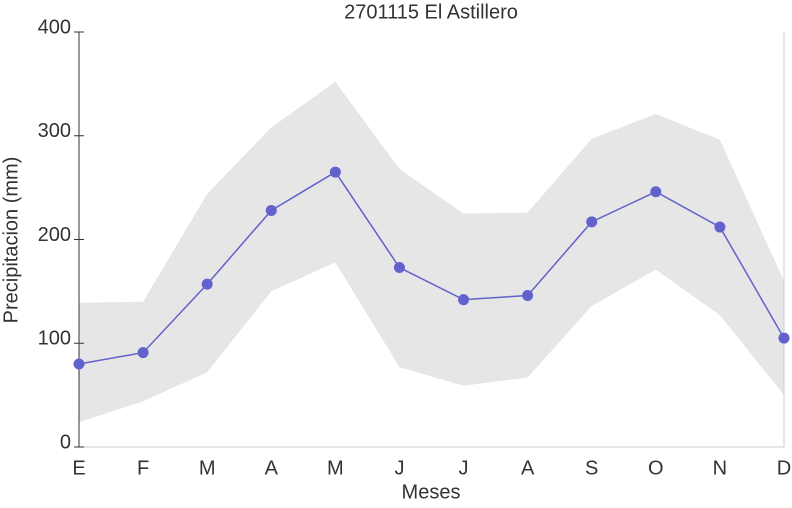  What do you see at coordinates (431, 492) in the screenshot?
I see `x-axis-label: Meses` at bounding box center [431, 492].